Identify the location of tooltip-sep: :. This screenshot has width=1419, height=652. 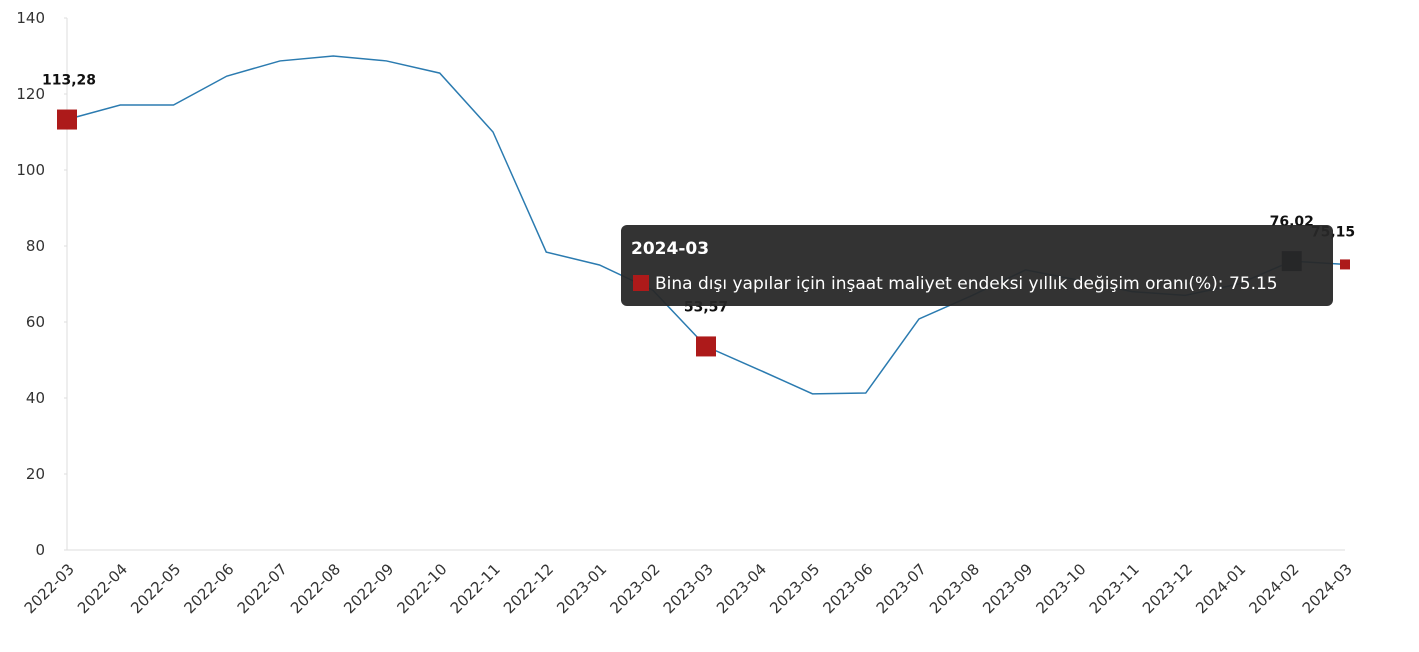
(1223, 284).